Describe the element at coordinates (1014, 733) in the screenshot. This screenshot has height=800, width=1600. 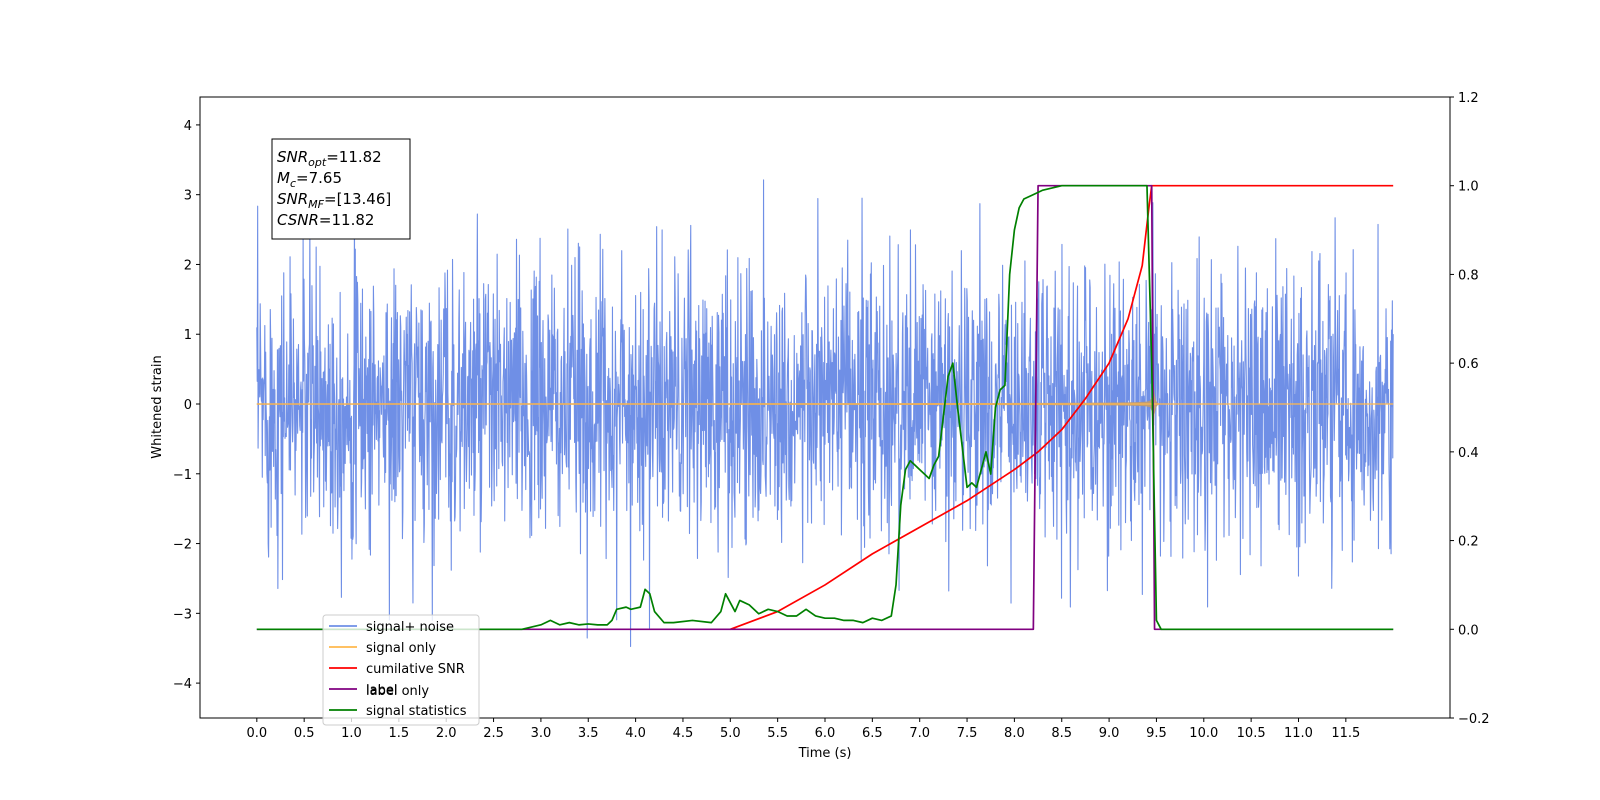
I see `x-tick-label: 8.0` at that location.